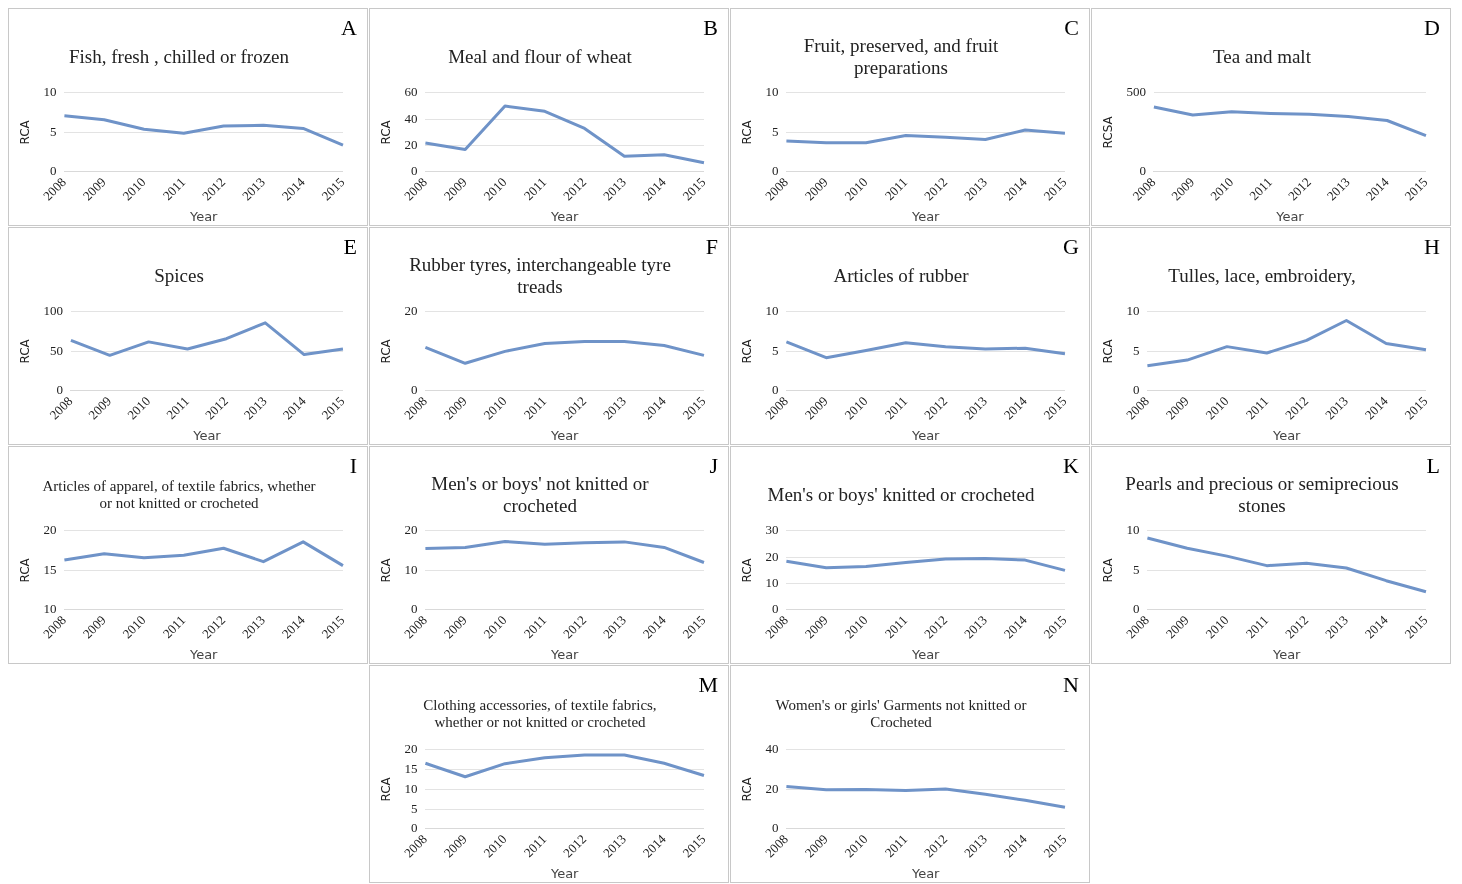 The height and width of the screenshot is (884, 1462). I want to click on chart-title: Clothing accessories, of textile fabrics, whether or not knitted or crocheted, so click(540, 713).